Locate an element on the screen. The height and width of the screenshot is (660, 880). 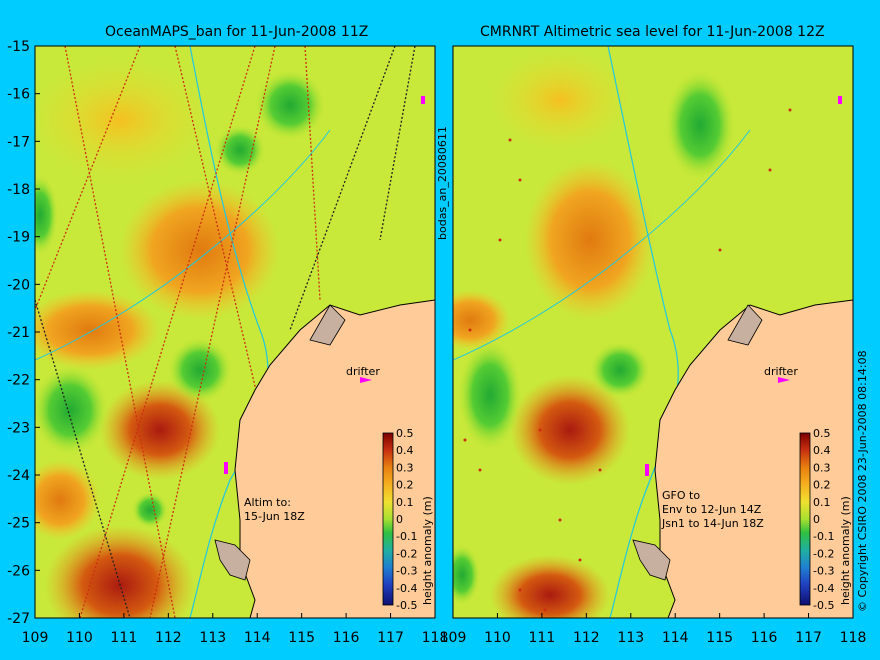
altim-label-line2: 15-Jun 18Z is located at coordinates (274, 516).